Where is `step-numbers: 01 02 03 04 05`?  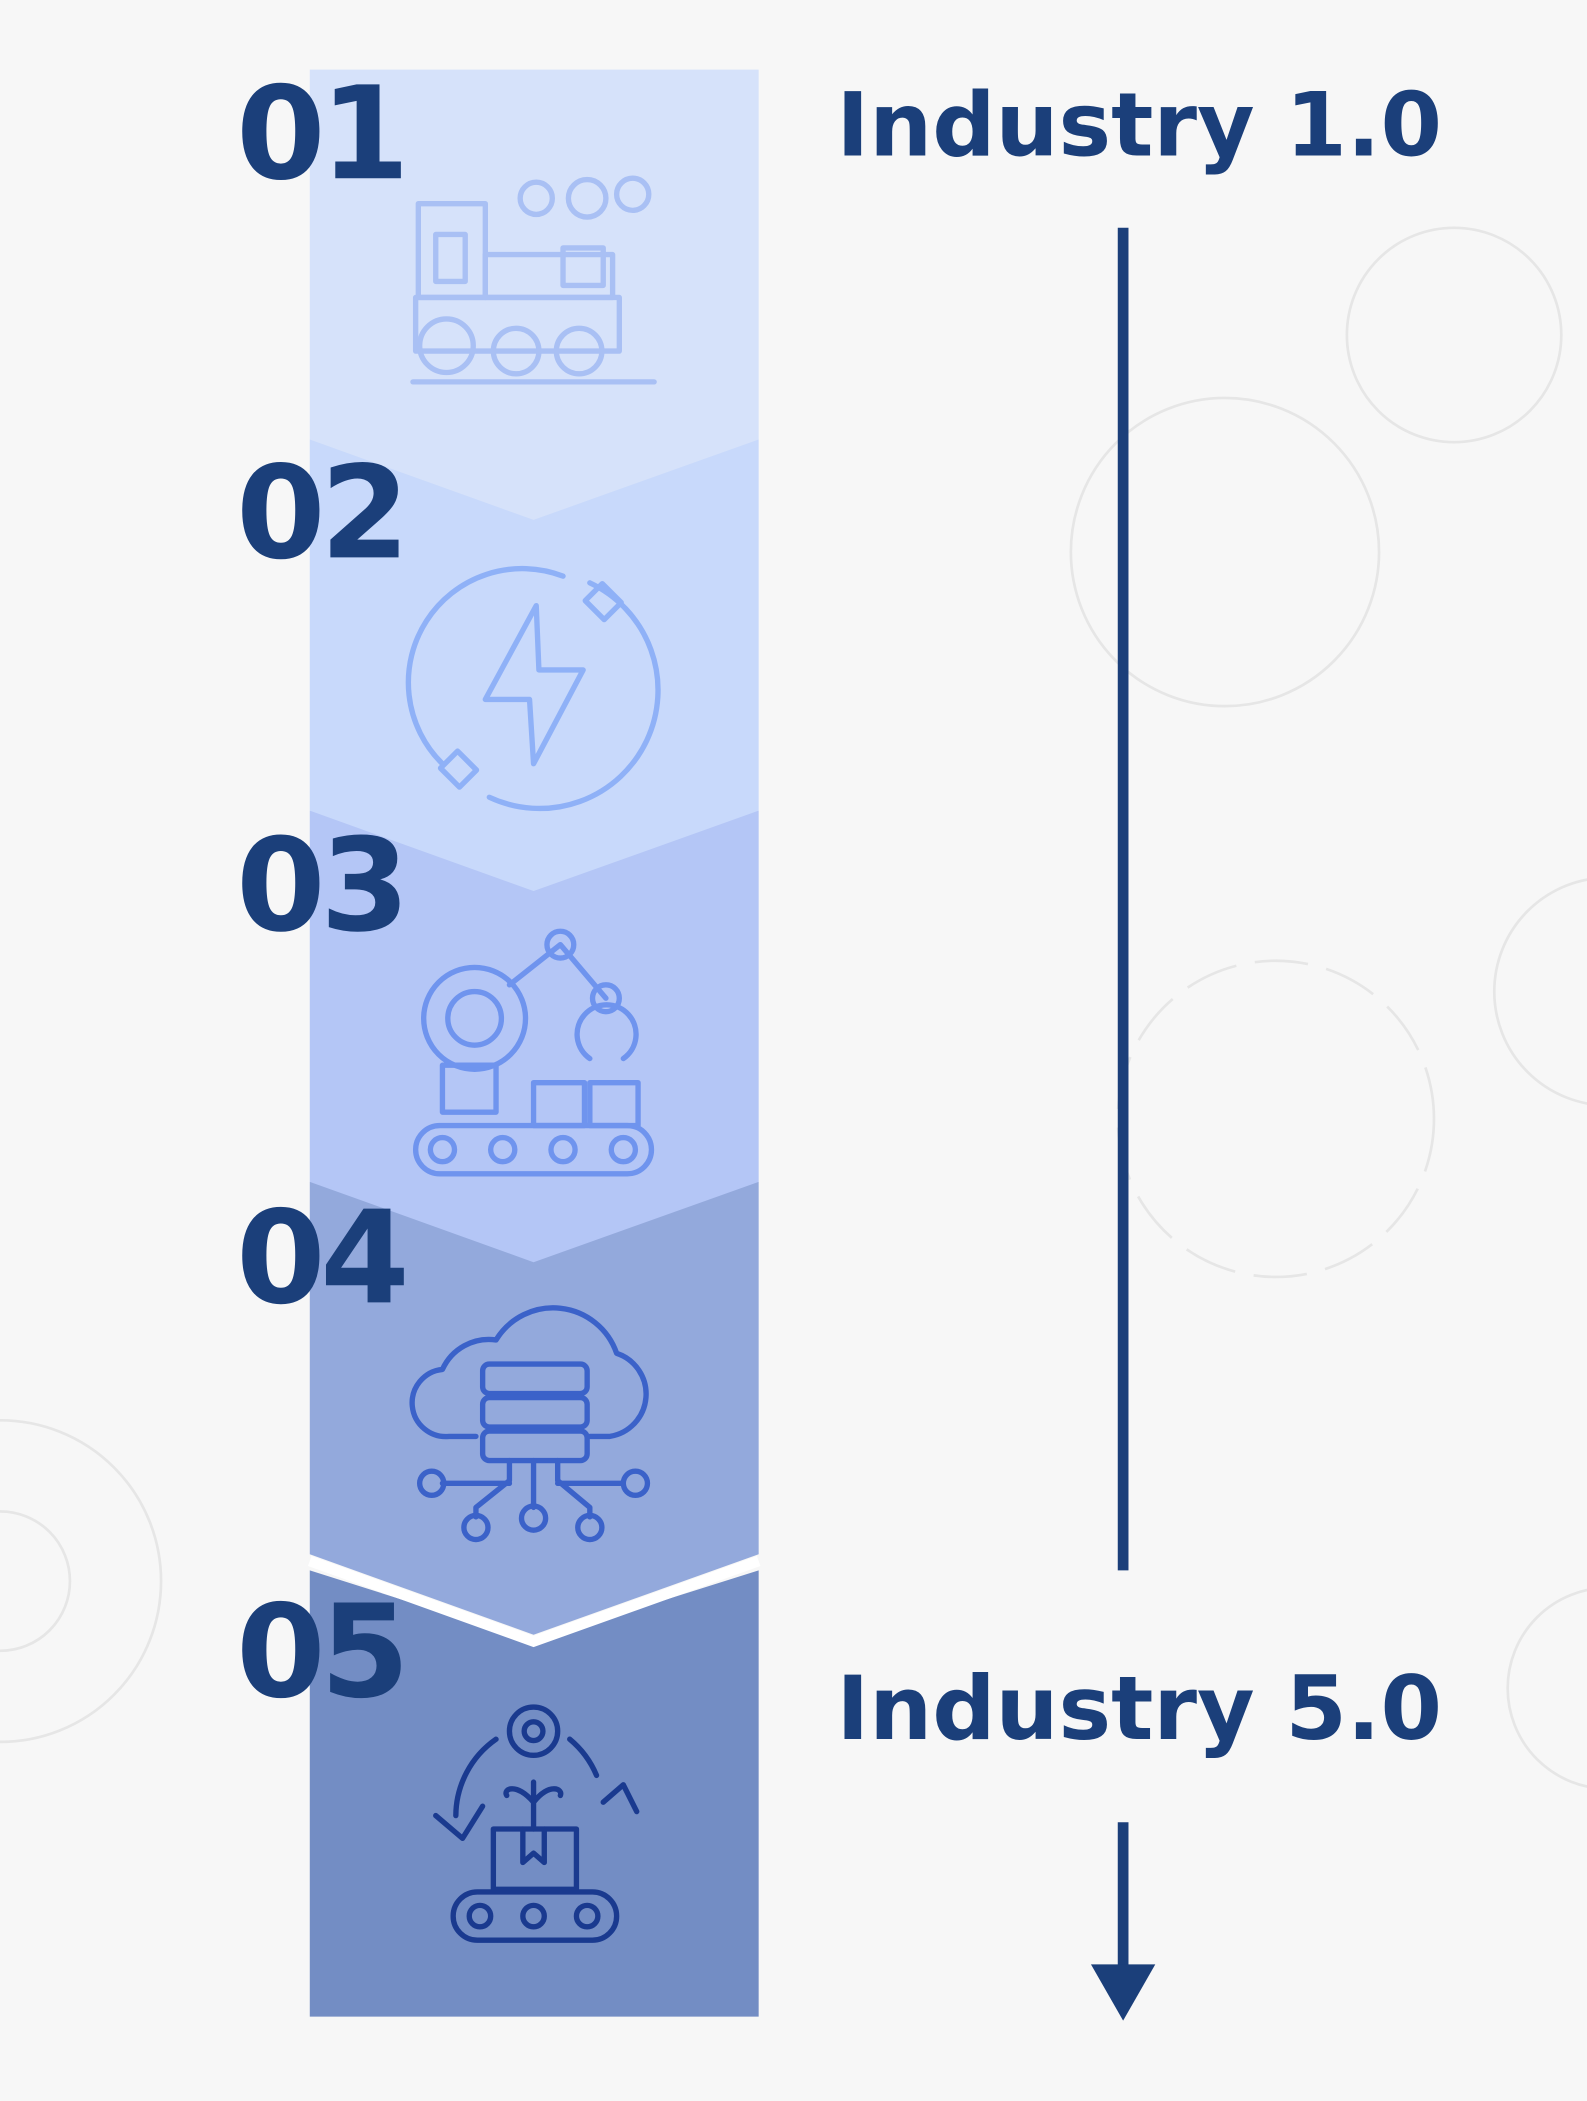
step-numbers: 01 02 03 04 05 is located at coordinates (323, 893).